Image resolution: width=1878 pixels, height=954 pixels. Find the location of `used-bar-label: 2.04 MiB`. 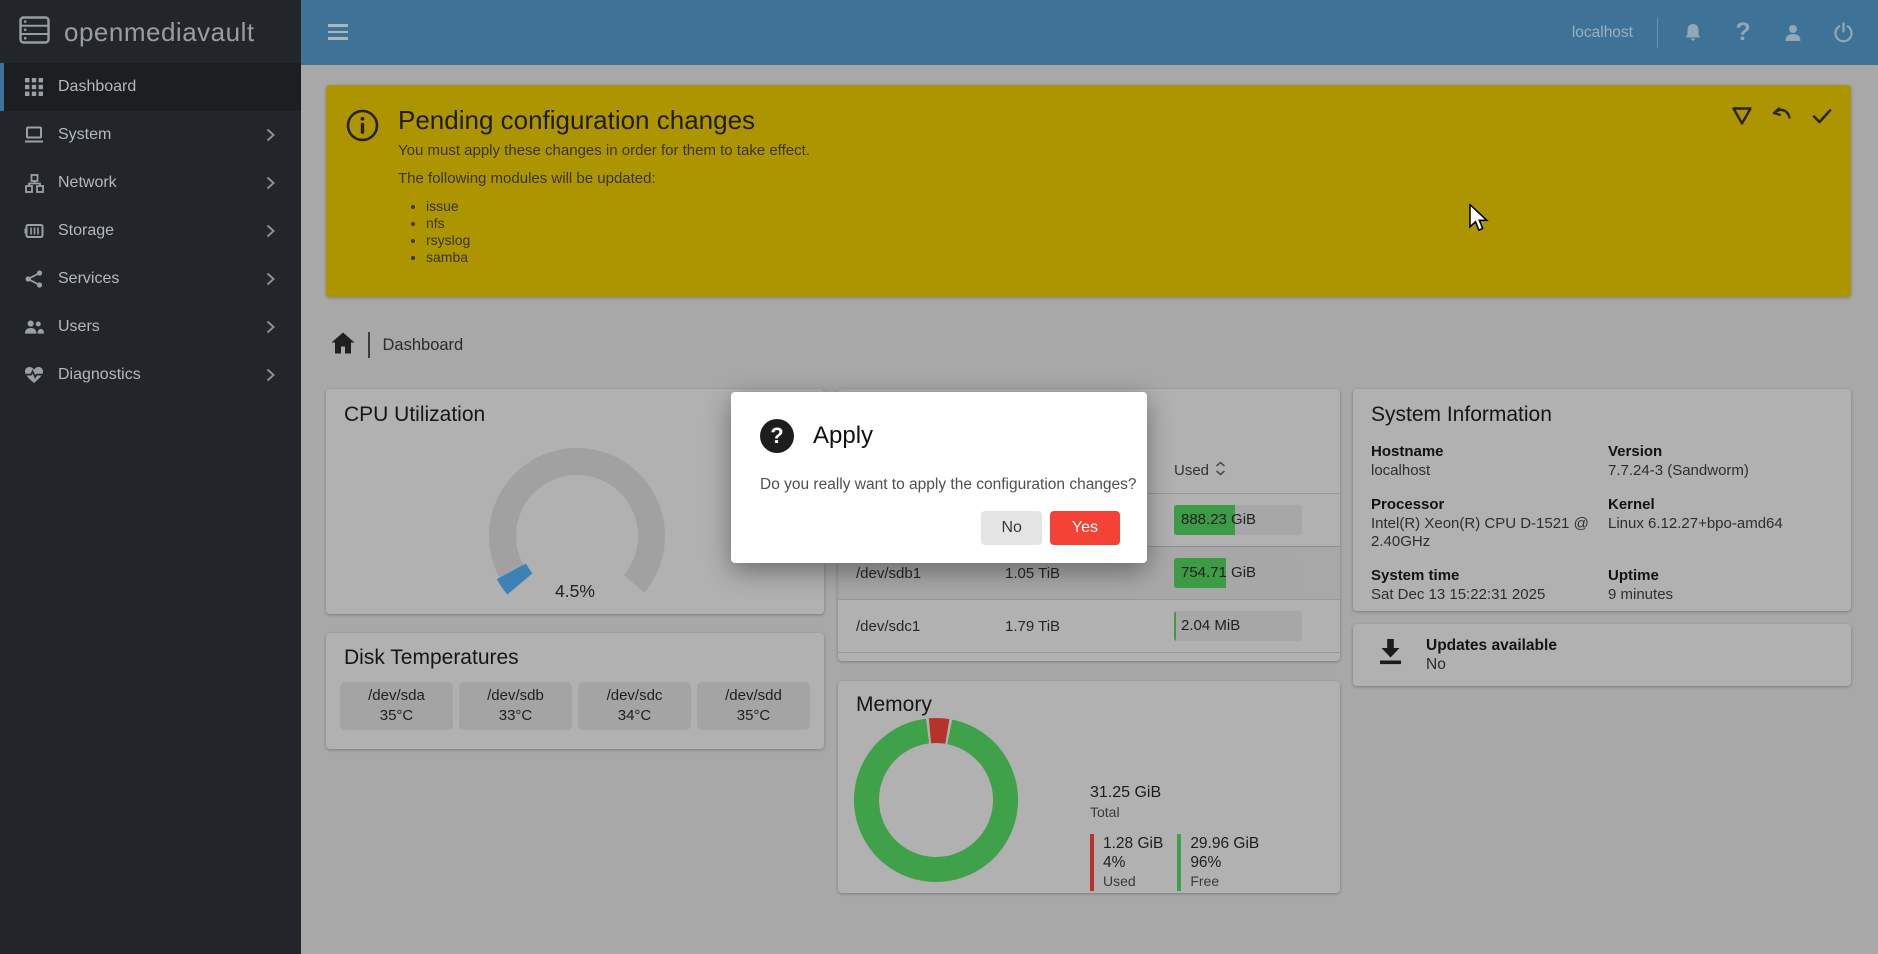

used-bar-label: 2.04 MiB is located at coordinates (1211, 625).